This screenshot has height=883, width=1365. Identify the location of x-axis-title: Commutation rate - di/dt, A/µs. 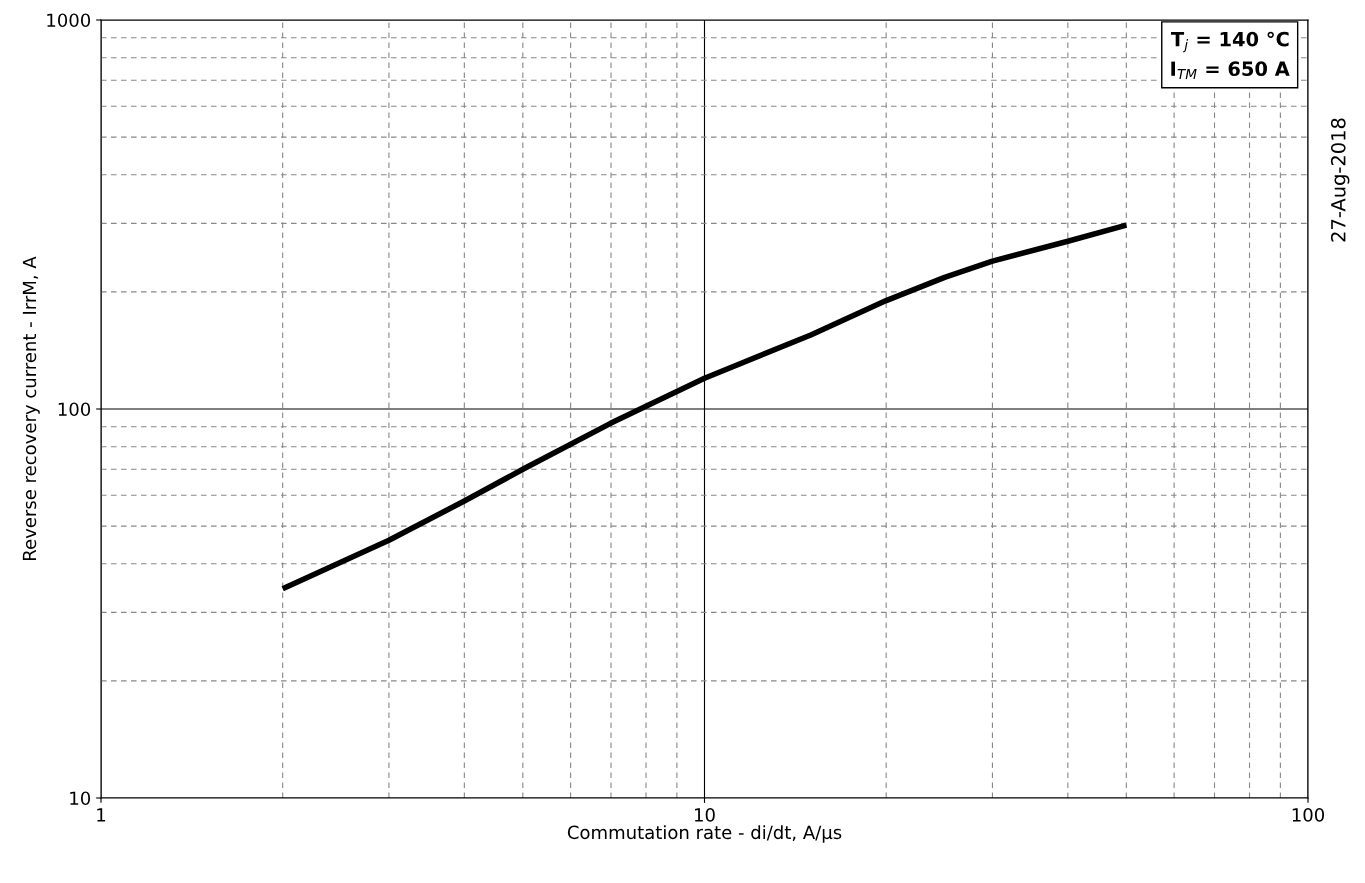
(704, 834).